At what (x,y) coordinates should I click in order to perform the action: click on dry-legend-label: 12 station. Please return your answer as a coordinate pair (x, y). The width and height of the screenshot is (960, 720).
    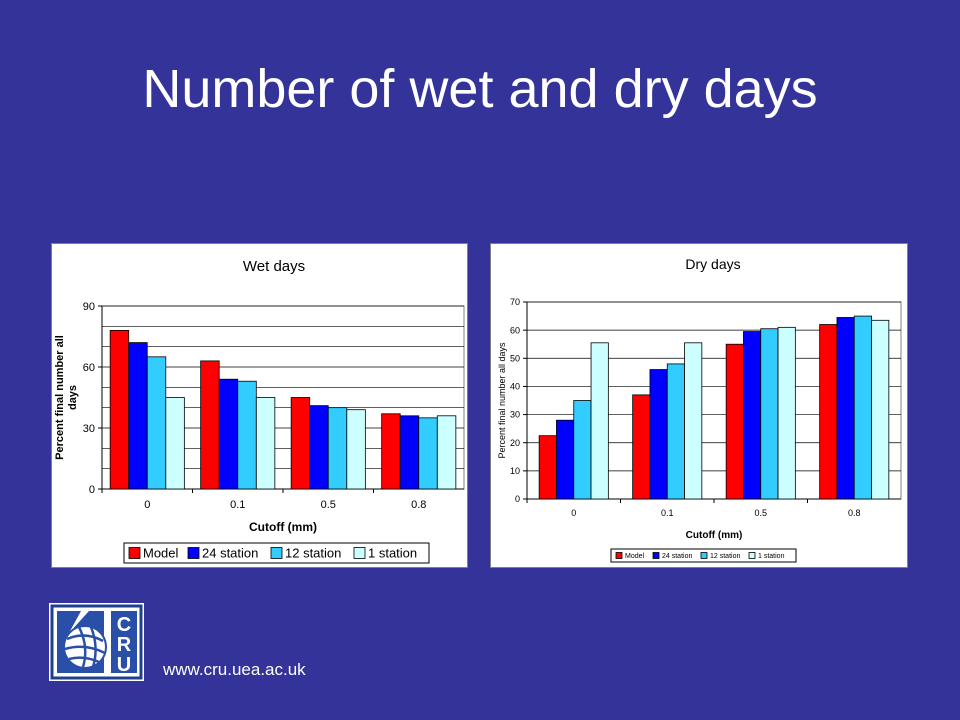
    Looking at the image, I should click on (725, 556).